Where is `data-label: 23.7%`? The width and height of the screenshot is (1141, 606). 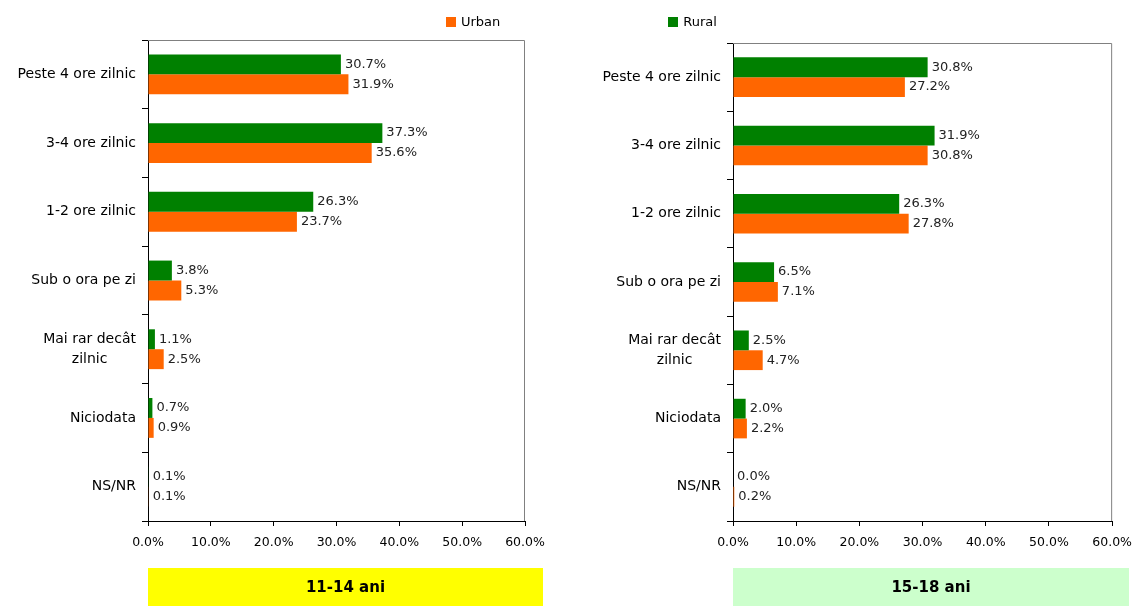
data-label: 23.7% is located at coordinates (321, 221).